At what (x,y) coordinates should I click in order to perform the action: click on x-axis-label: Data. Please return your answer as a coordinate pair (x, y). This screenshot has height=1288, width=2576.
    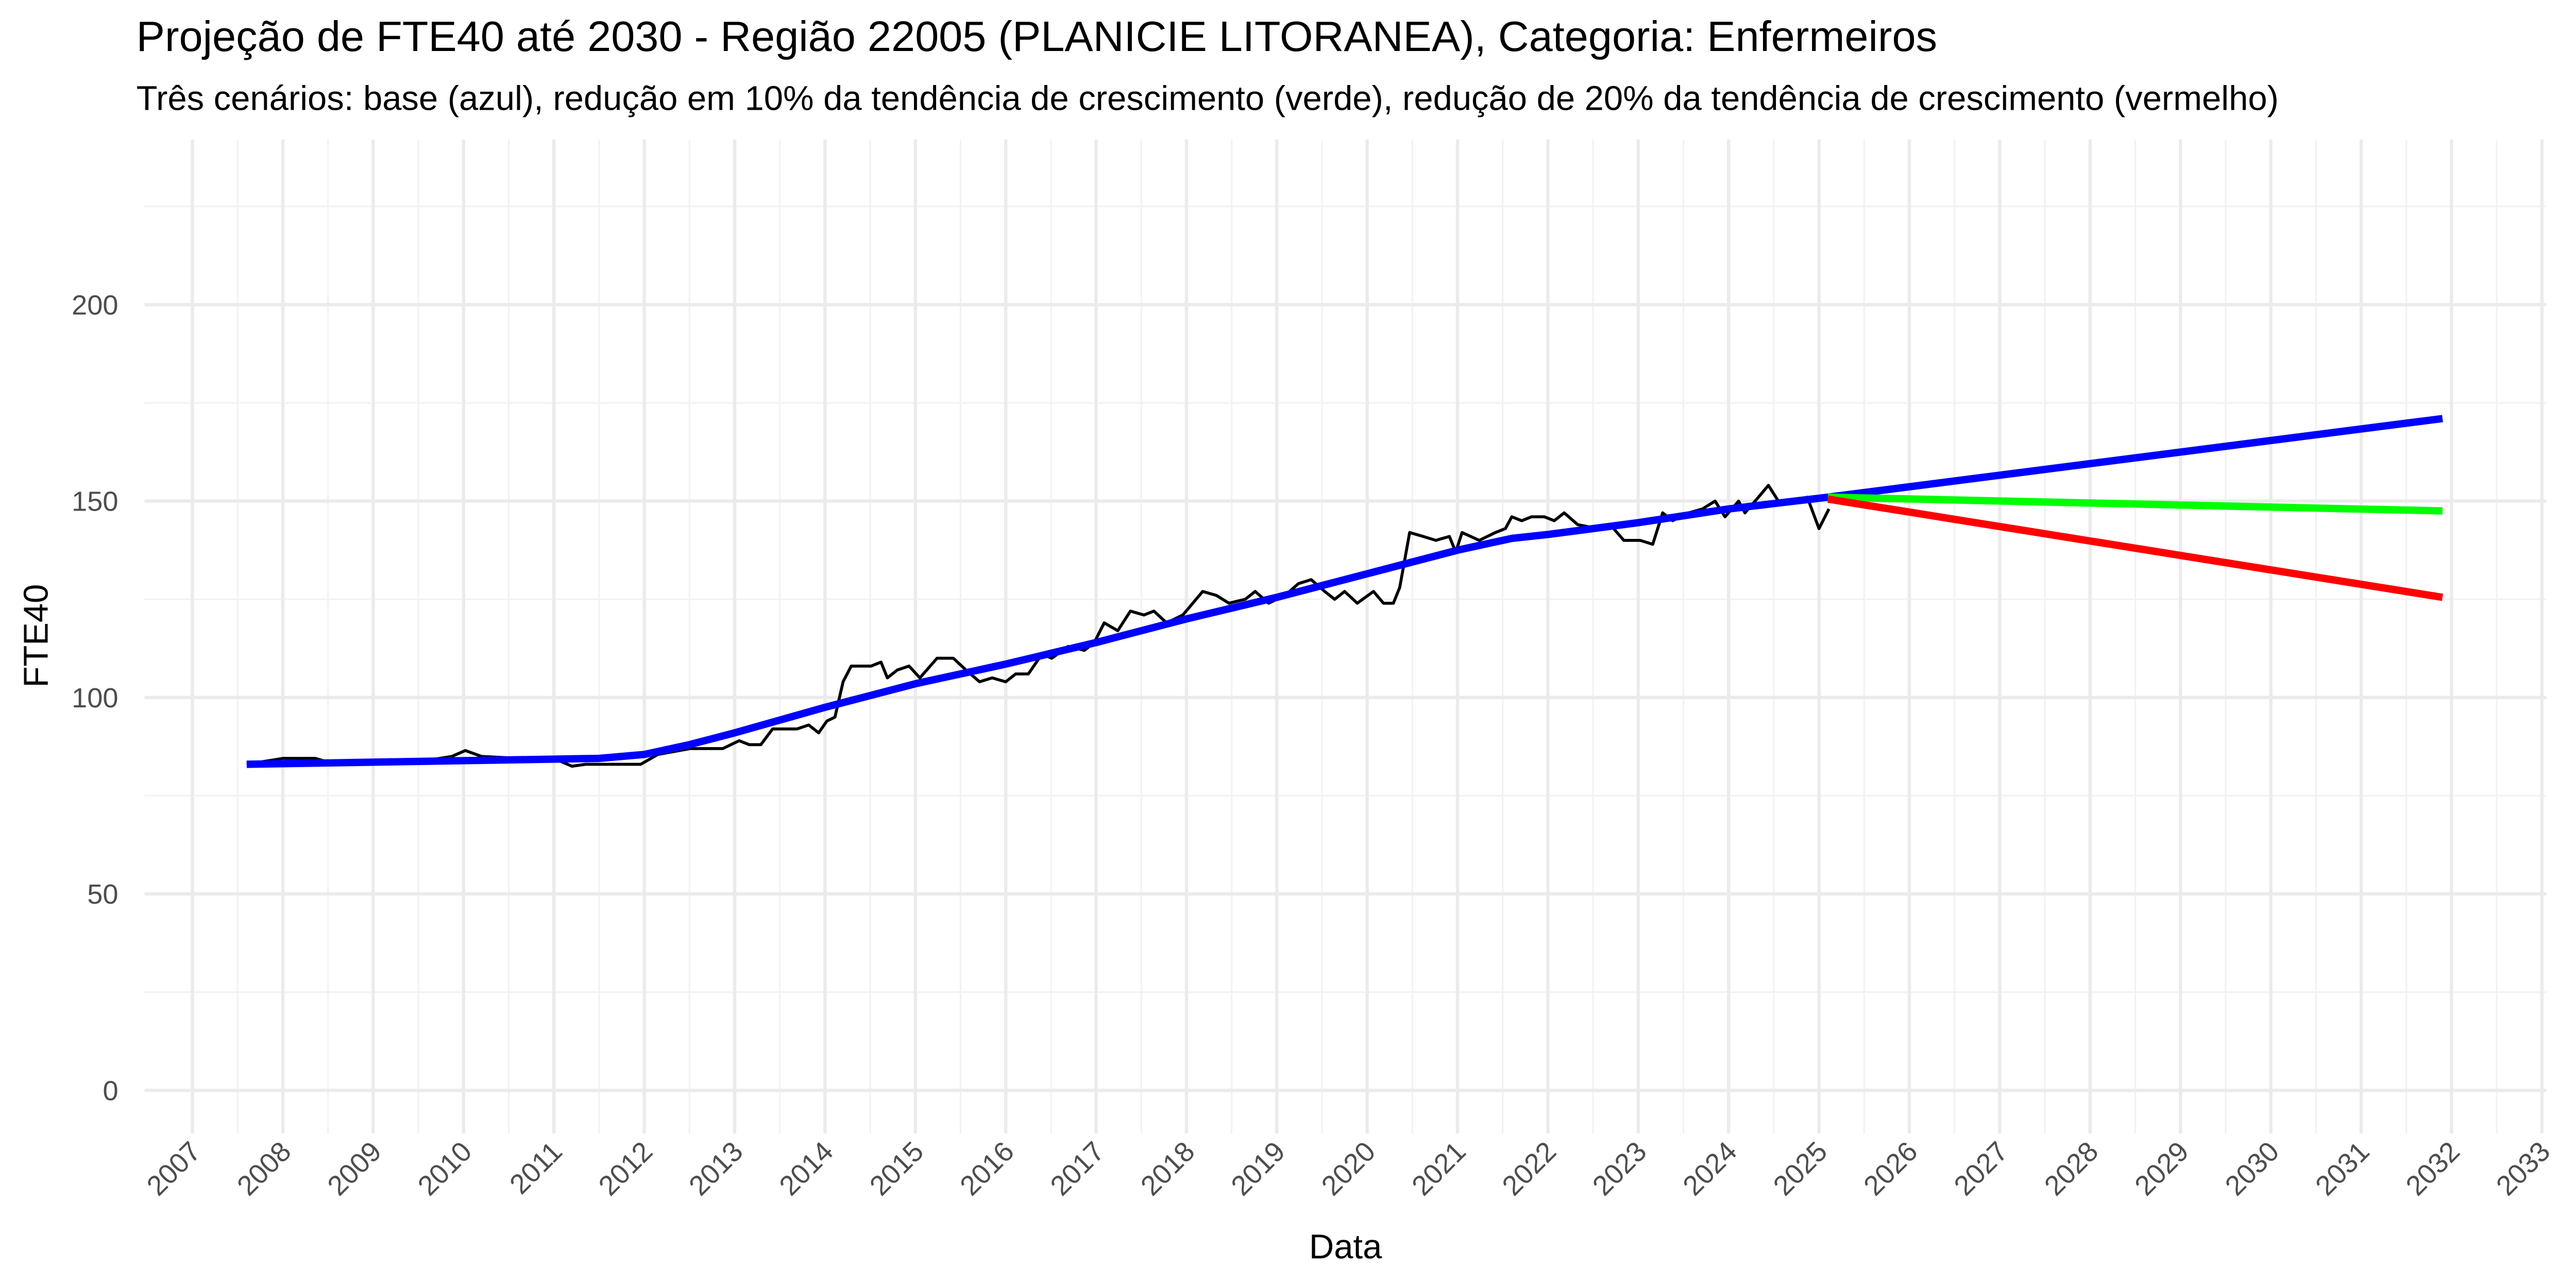
    Looking at the image, I should click on (1345, 1247).